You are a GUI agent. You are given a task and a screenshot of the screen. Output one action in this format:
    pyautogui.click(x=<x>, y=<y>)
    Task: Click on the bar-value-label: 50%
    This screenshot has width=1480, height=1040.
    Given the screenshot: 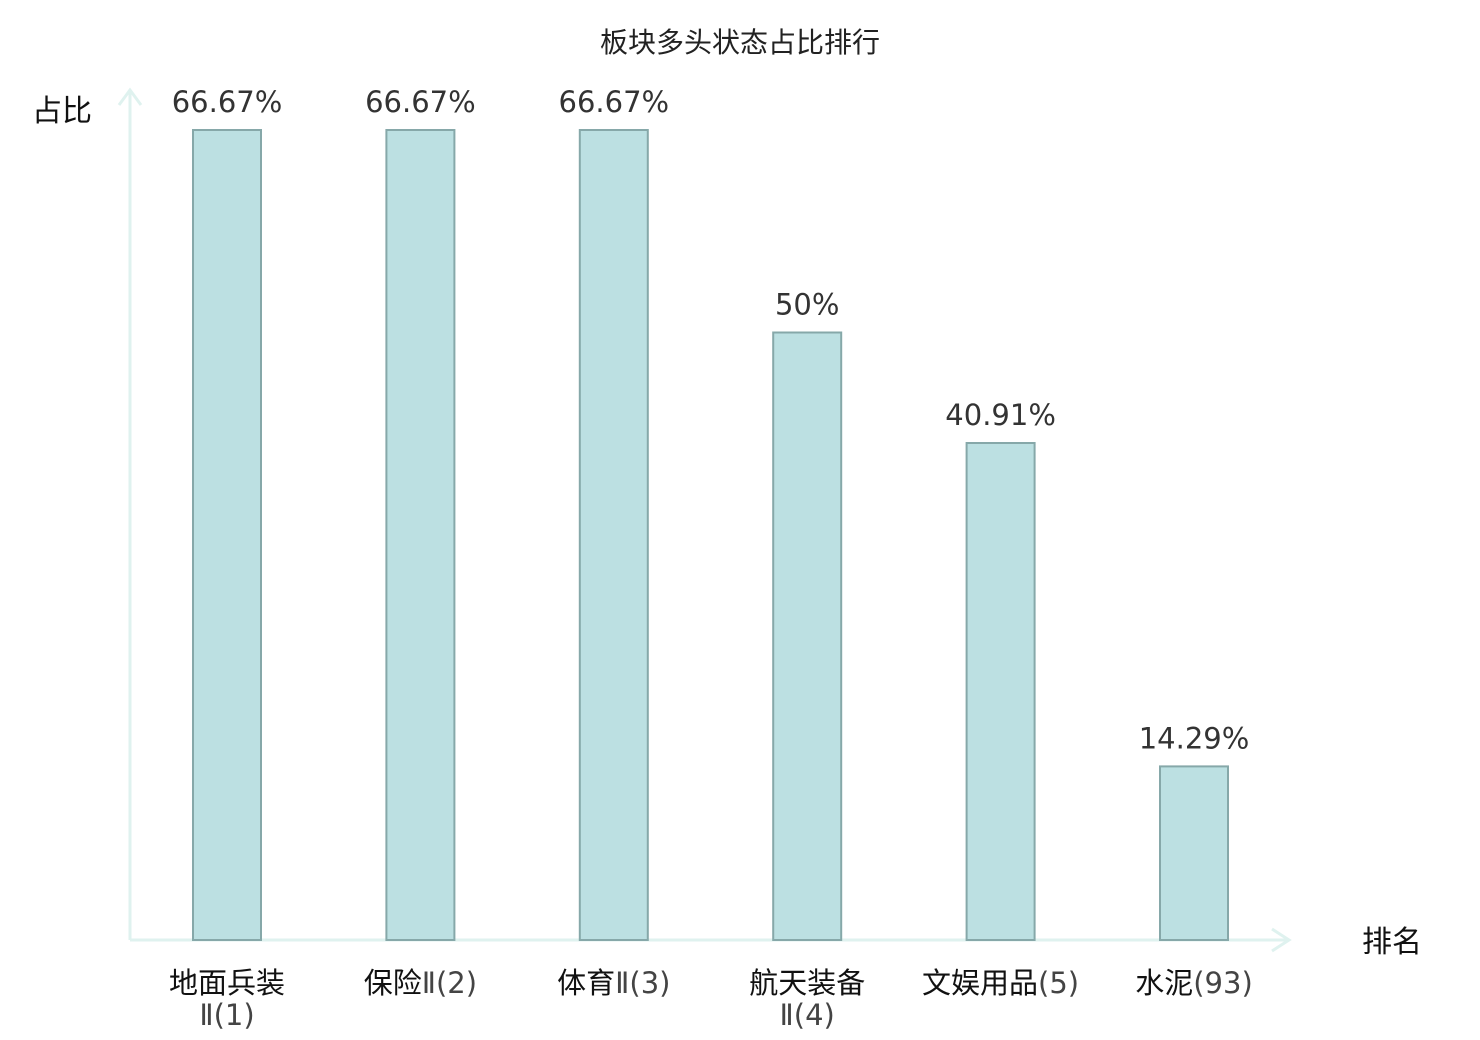 What is the action you would take?
    pyautogui.click(x=807, y=305)
    